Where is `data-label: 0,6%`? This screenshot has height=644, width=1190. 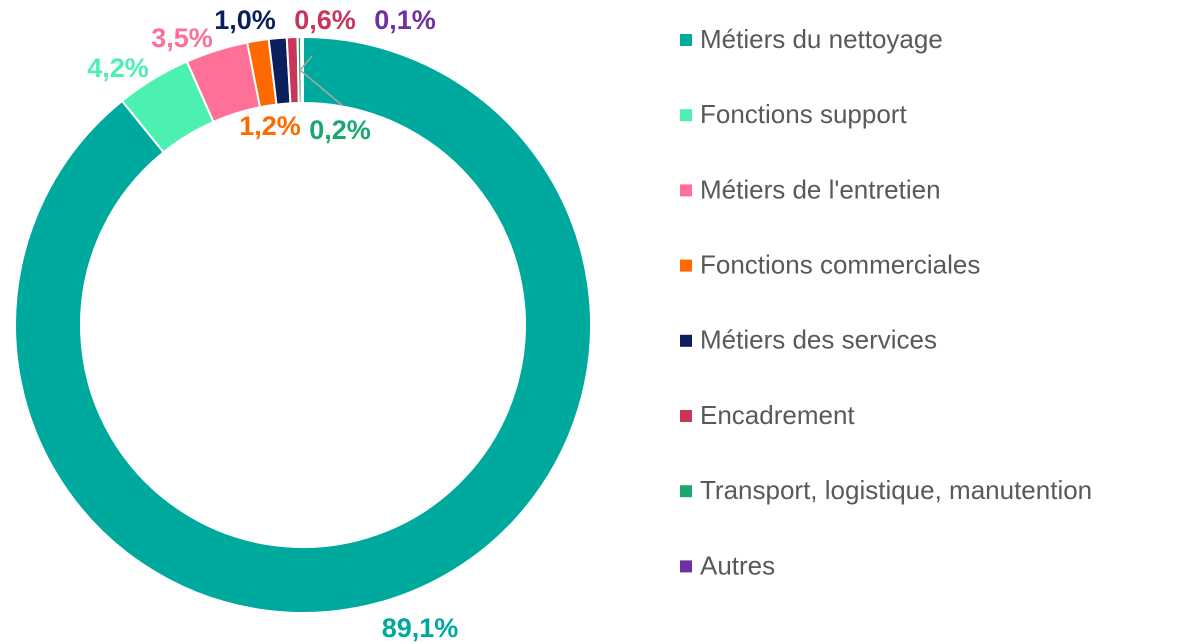 data-label: 0,6% is located at coordinates (325, 20).